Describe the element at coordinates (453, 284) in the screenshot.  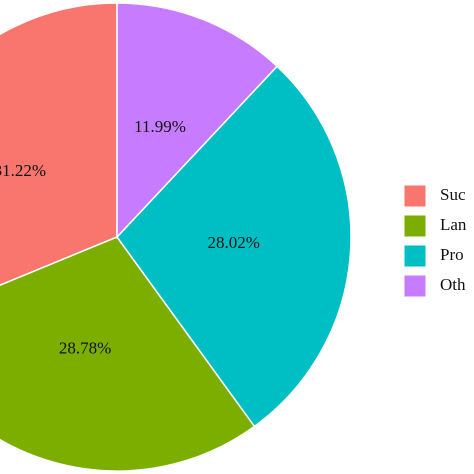
I see `legend-label: Oth` at that location.